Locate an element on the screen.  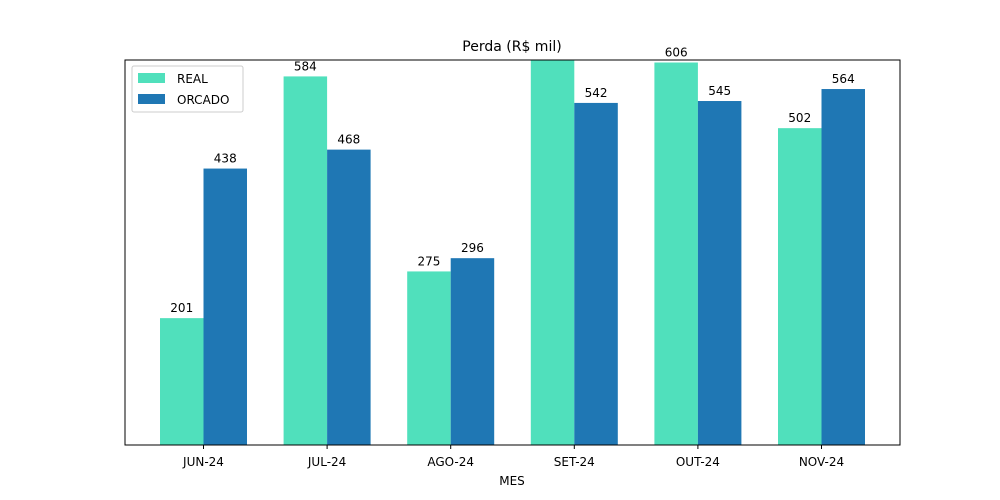
legend-swatch-orcado is located at coordinates (151, 99).